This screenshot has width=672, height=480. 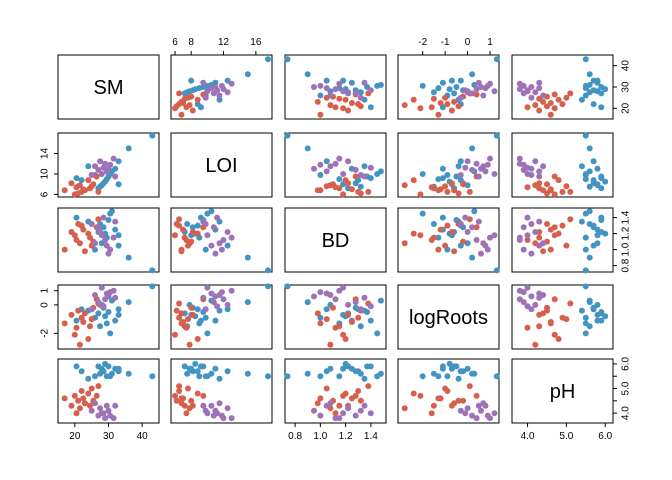 I want to click on tick-label: 0, so click(x=45, y=305).